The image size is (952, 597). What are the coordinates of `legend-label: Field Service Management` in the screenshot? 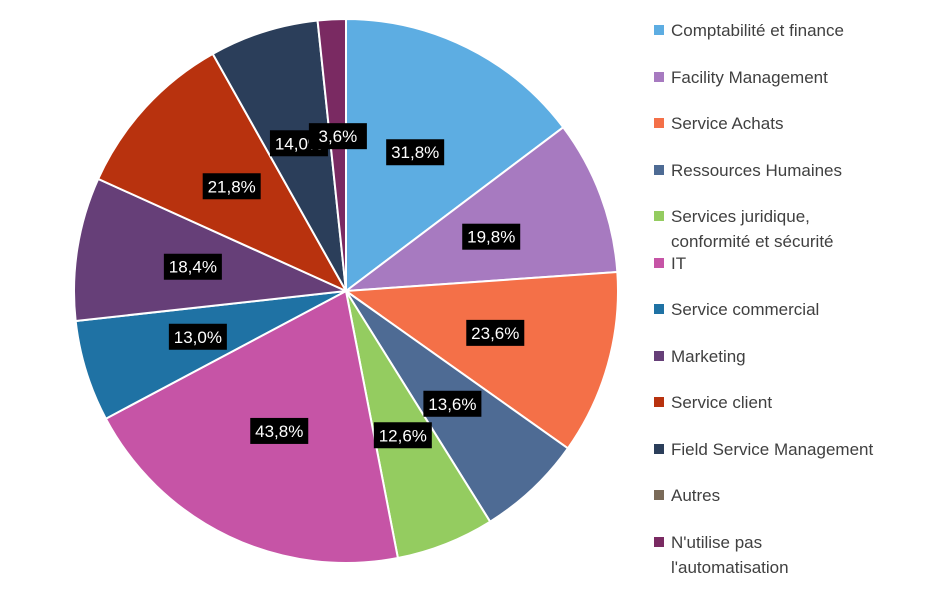 It's located at (772, 449).